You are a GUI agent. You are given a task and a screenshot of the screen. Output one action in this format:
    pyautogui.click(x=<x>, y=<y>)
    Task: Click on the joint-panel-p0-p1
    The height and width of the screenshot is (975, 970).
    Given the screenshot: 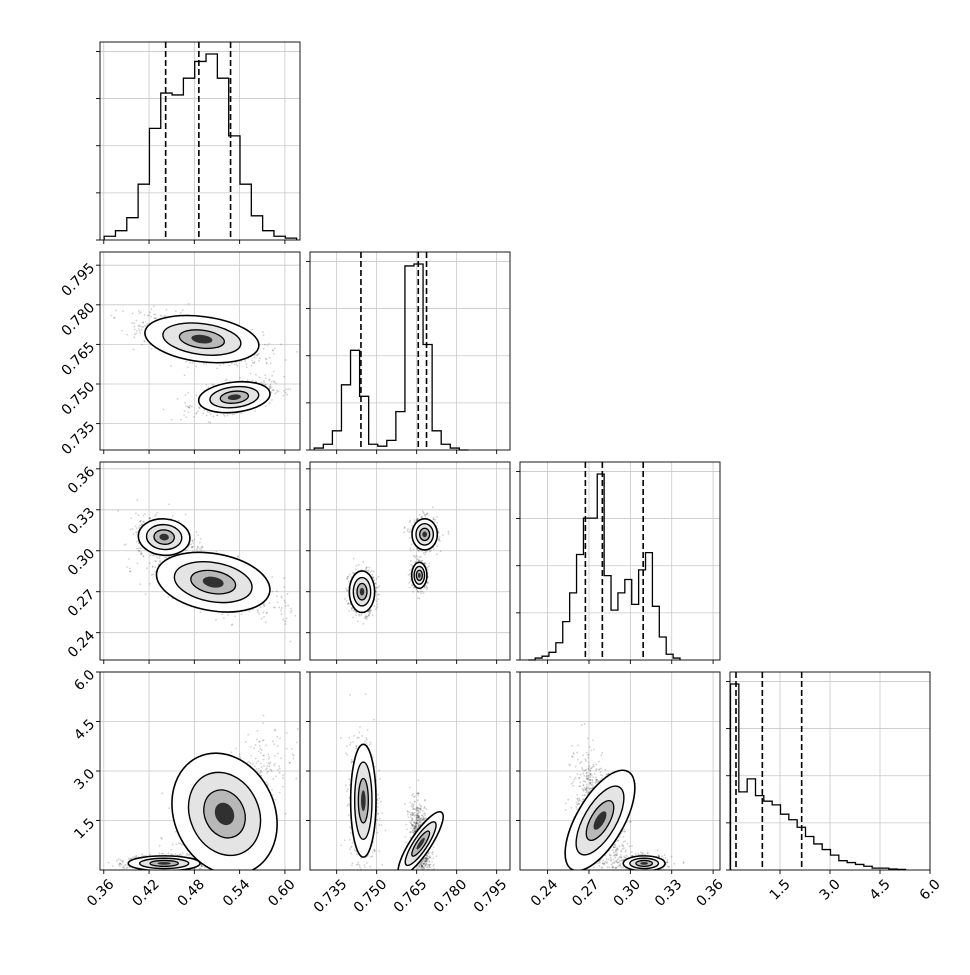 What is the action you would take?
    pyautogui.click(x=197, y=363)
    